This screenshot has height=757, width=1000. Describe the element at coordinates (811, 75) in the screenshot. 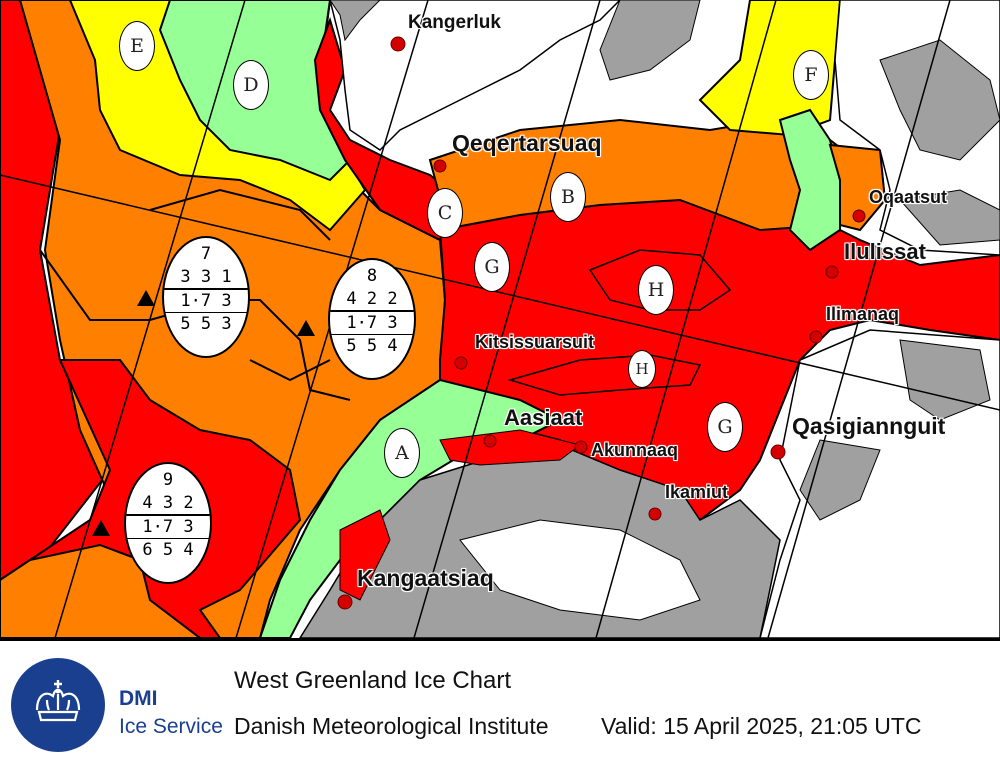

I see `zone-label-f: F` at that location.